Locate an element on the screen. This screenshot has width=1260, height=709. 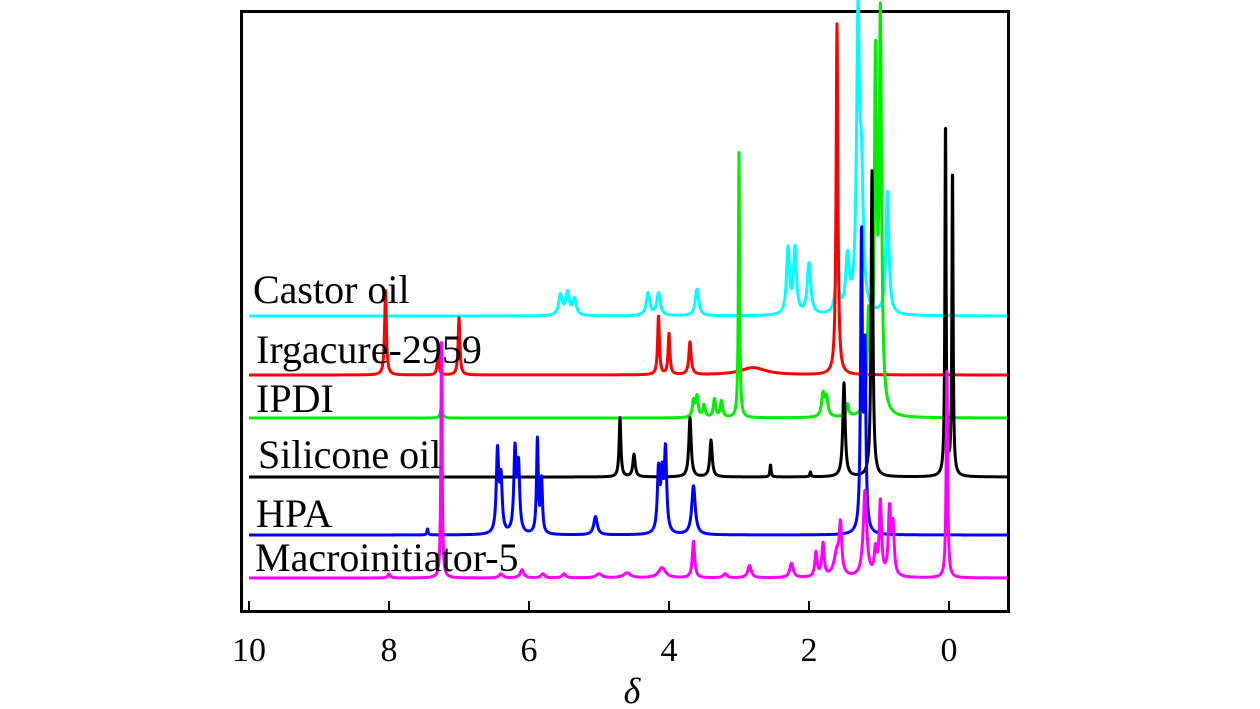
x-tick-label: 10 is located at coordinates (249, 650).